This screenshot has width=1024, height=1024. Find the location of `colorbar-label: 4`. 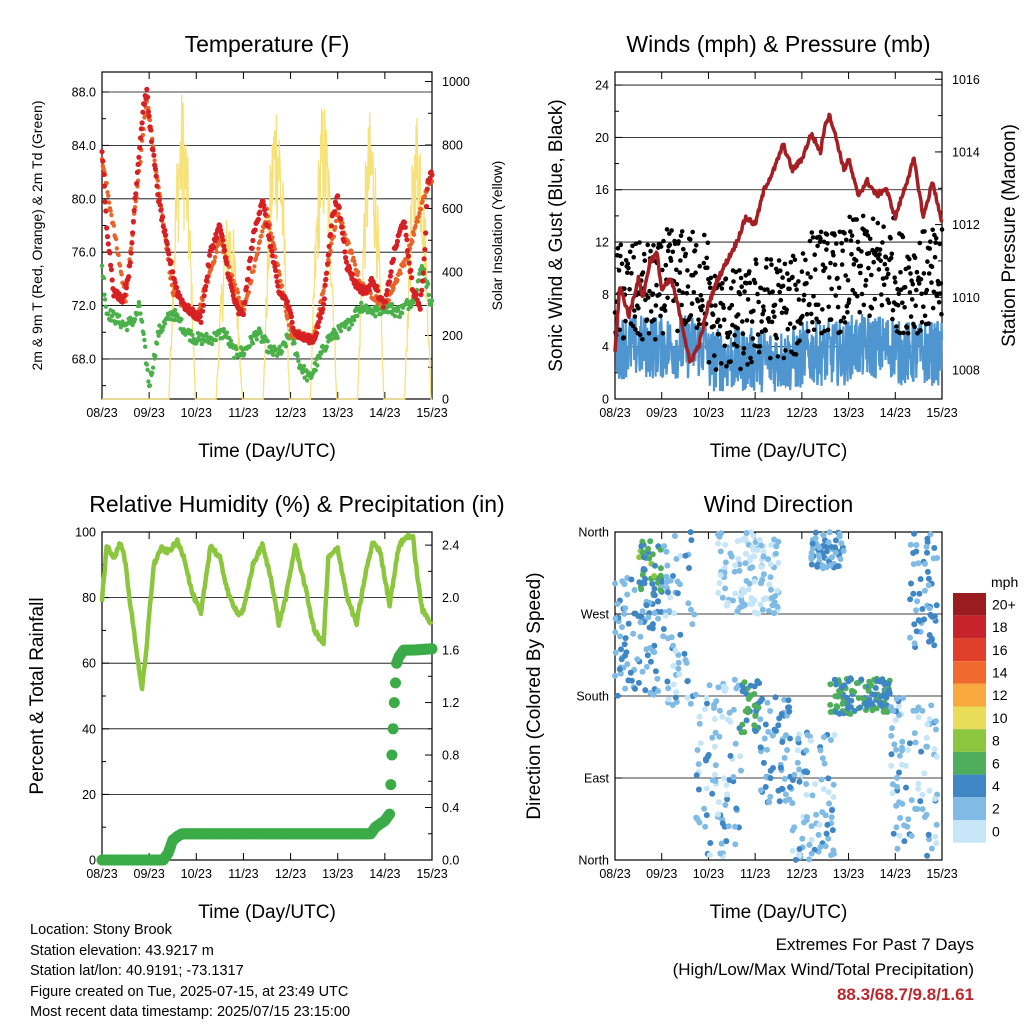

colorbar-label: 4 is located at coordinates (996, 786).